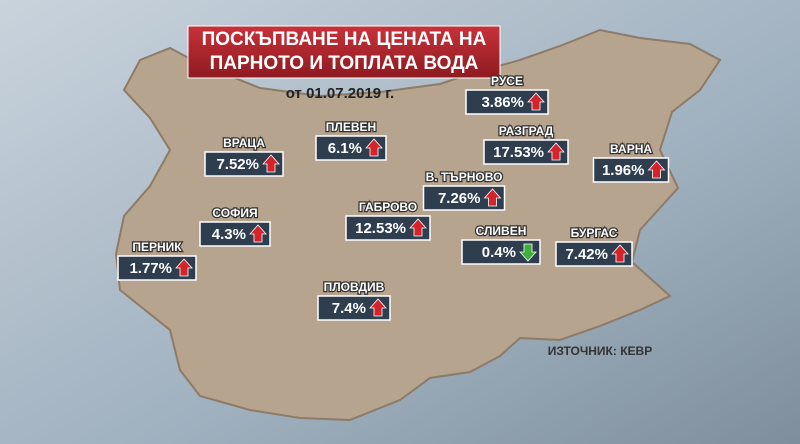 The image size is (800, 444). What do you see at coordinates (631, 149) in the screenshot?
I see `city-name: ВАРНА` at bounding box center [631, 149].